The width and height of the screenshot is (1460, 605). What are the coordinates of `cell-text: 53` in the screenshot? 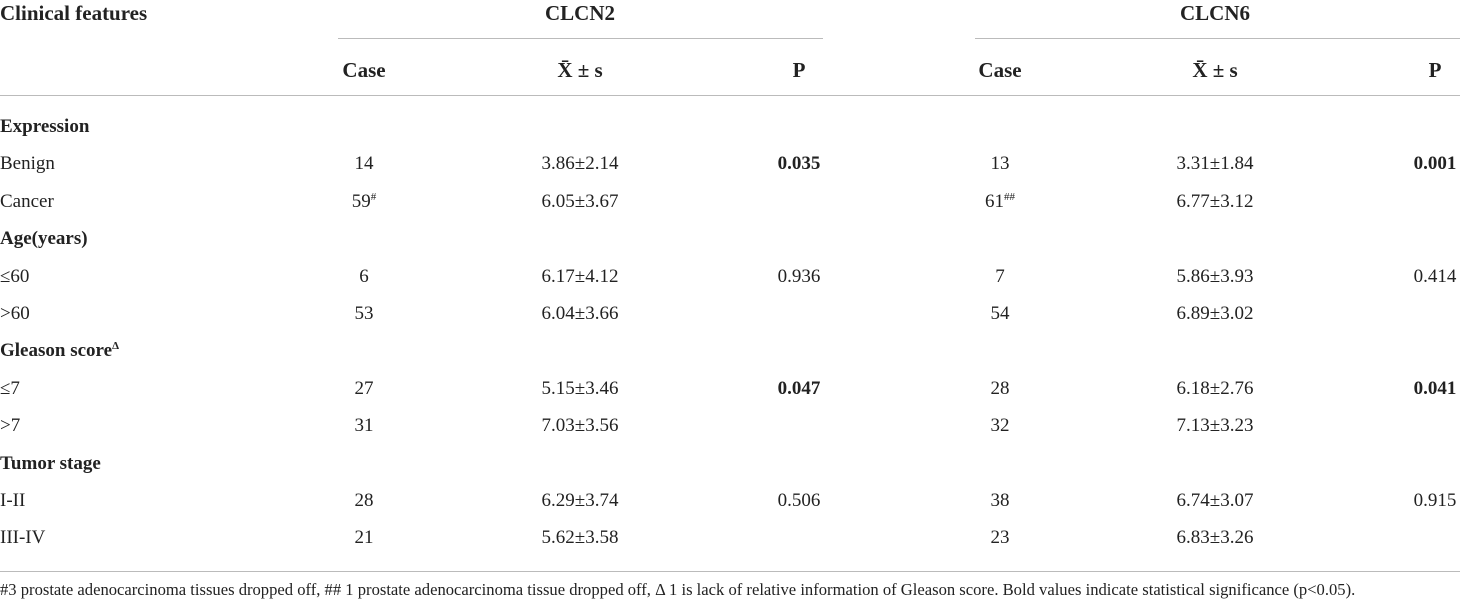 It's located at (364, 313).